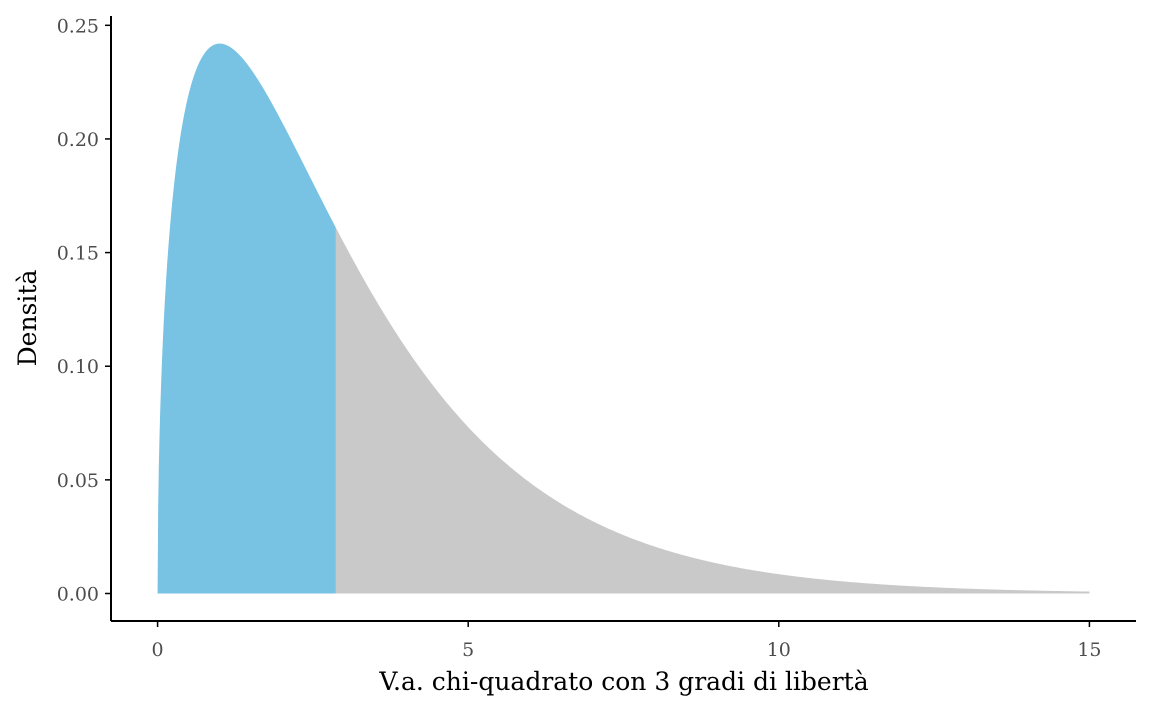 The width and height of the screenshot is (1152, 711). I want to click on y-tick-label: 0.15, so click(78, 254).